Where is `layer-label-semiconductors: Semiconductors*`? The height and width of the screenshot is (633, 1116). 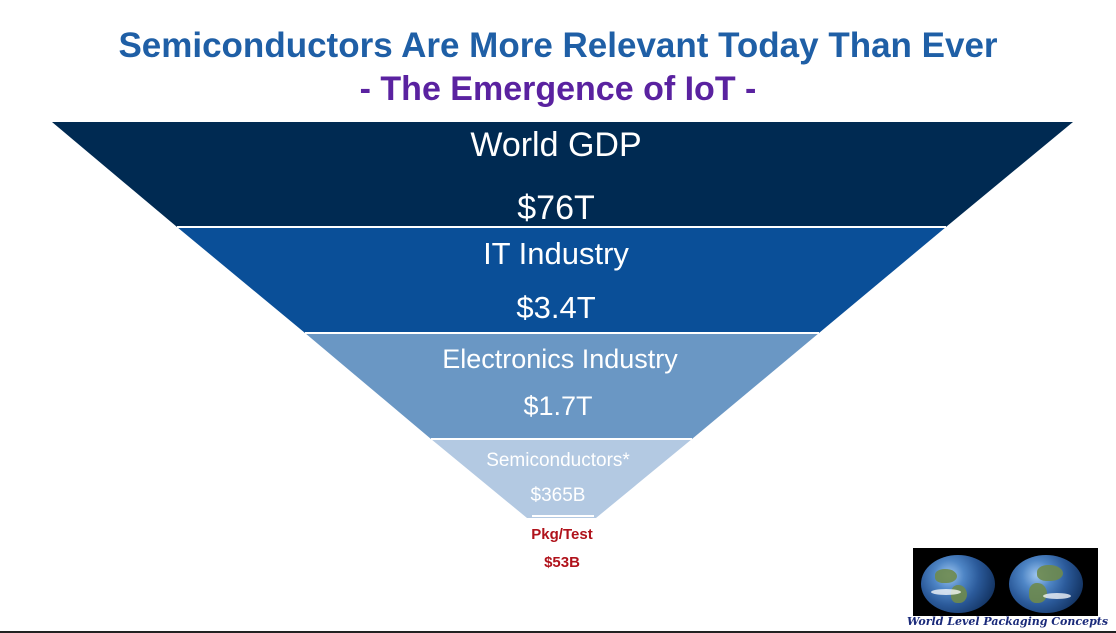 layer-label-semiconductors: Semiconductors* is located at coordinates (558, 460).